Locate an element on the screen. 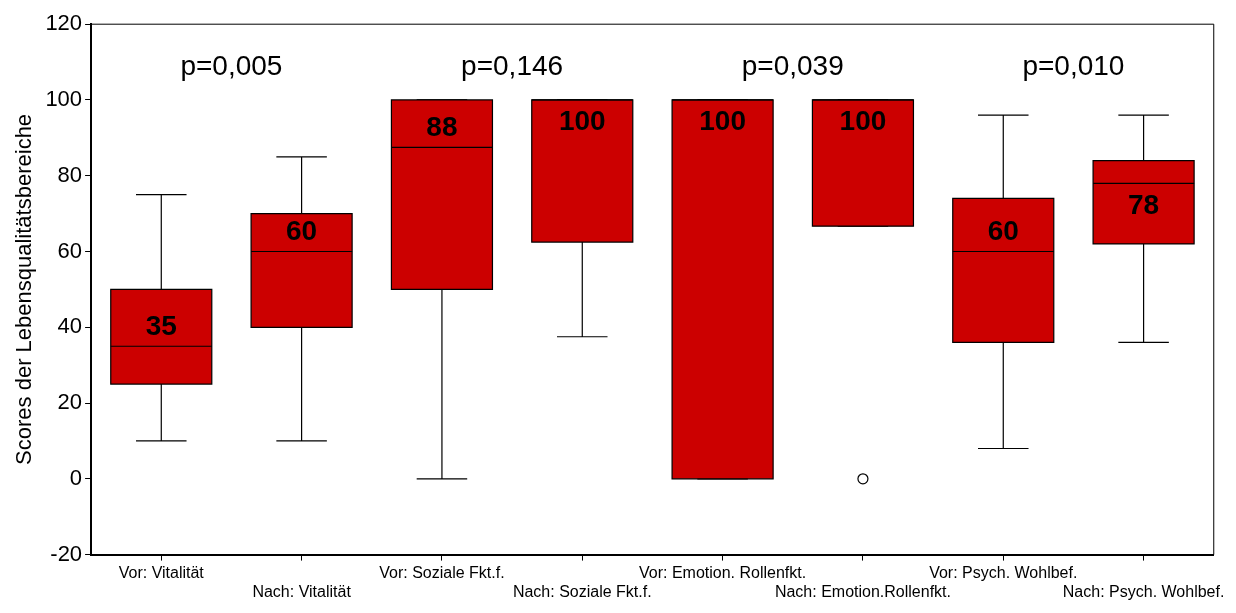  text: 78 is located at coordinates (1144, 204).